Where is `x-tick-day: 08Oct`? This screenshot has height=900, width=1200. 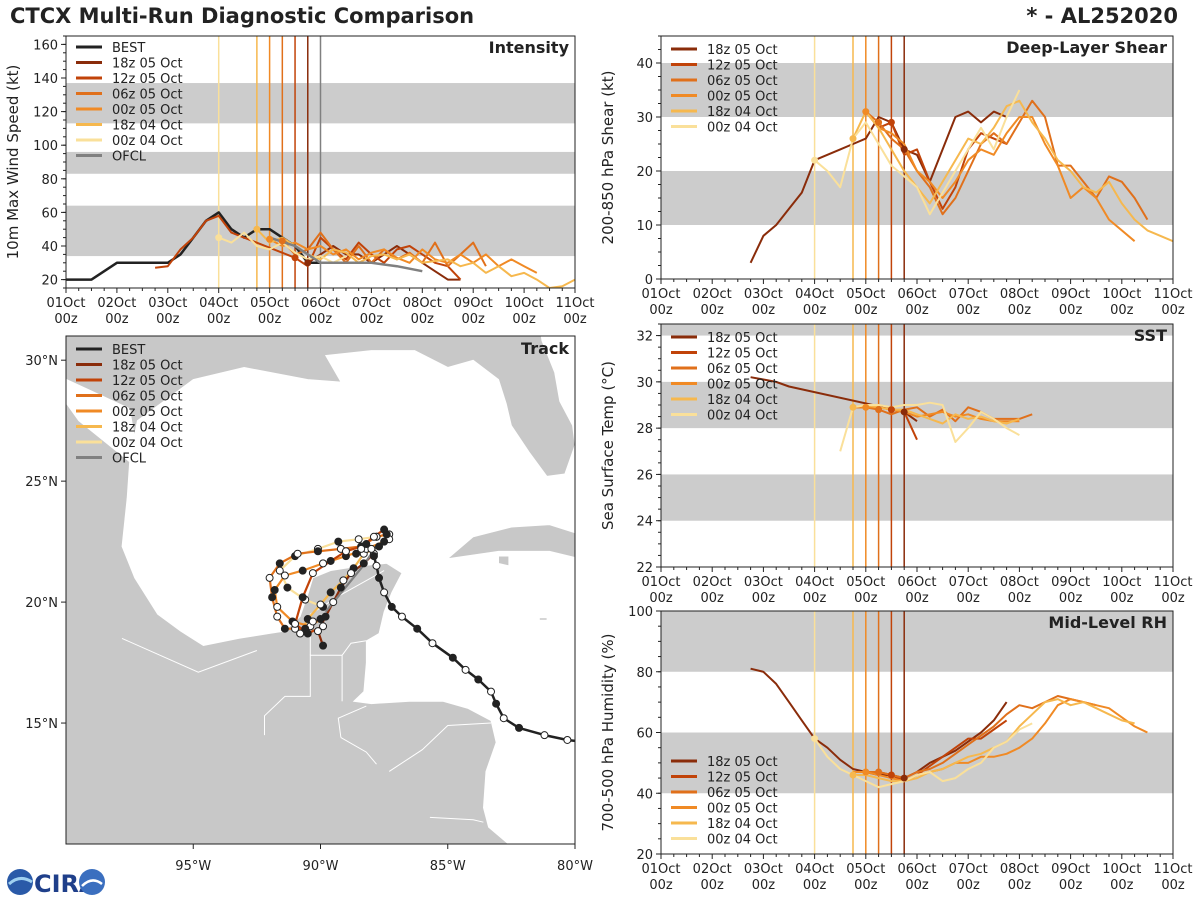
x-tick-day: 08Oct is located at coordinates (1019, 294).